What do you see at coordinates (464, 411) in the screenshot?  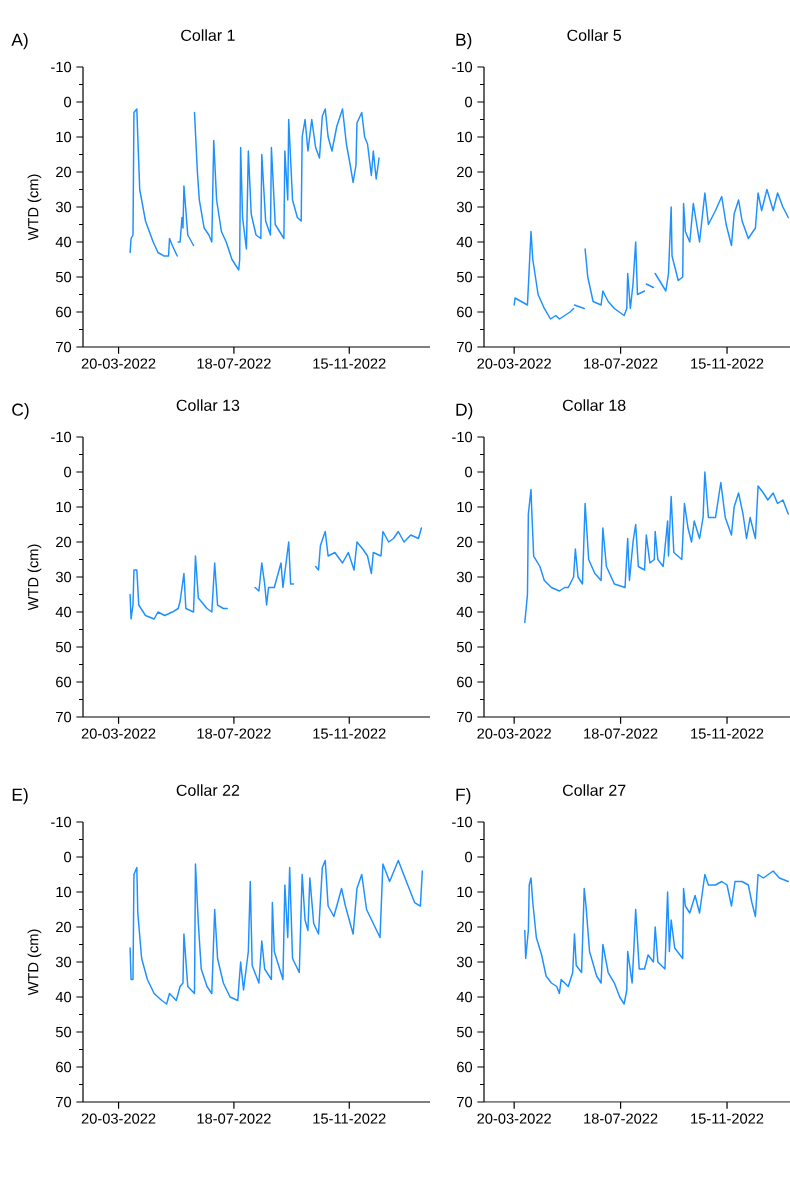 I see `text: D)` at bounding box center [464, 411].